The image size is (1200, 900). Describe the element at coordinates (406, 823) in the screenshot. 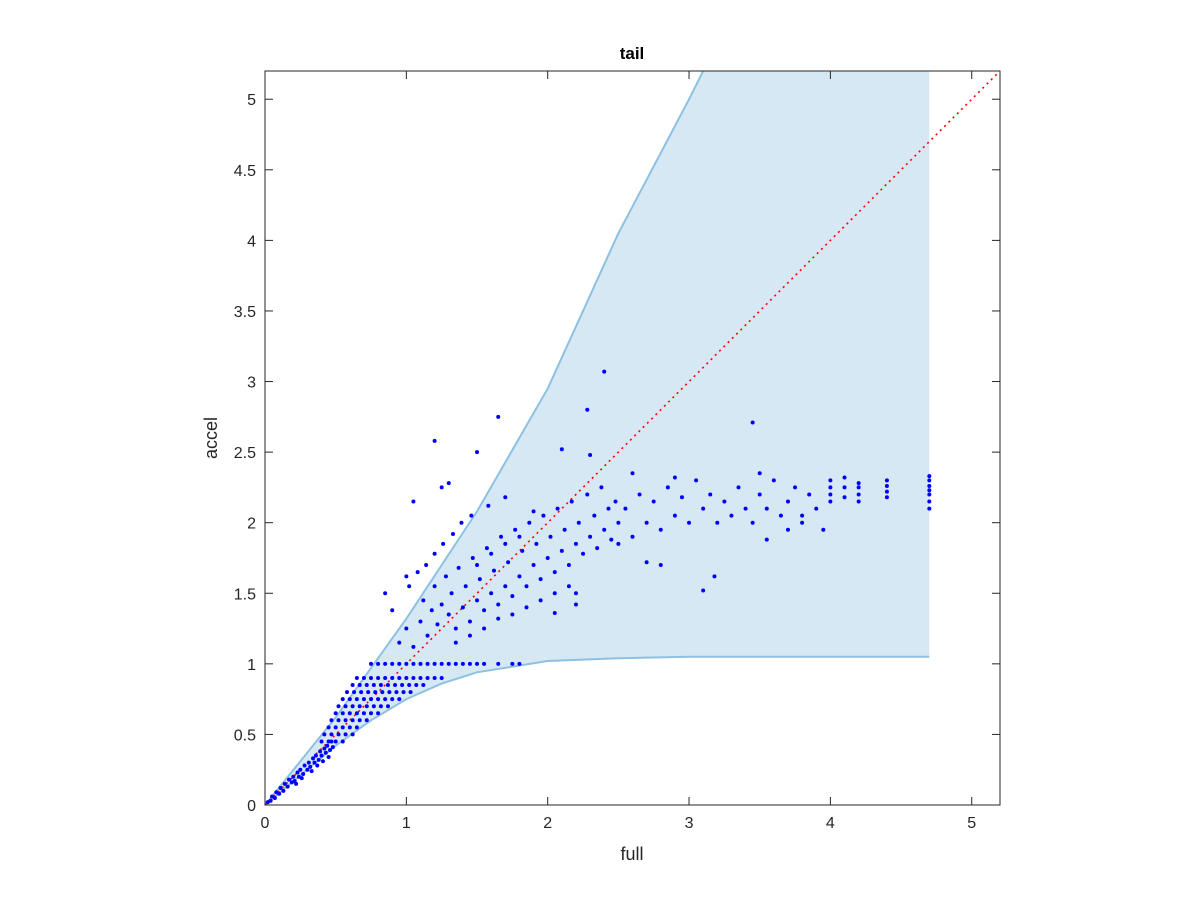

I see `x-tick-label: 1` at that location.